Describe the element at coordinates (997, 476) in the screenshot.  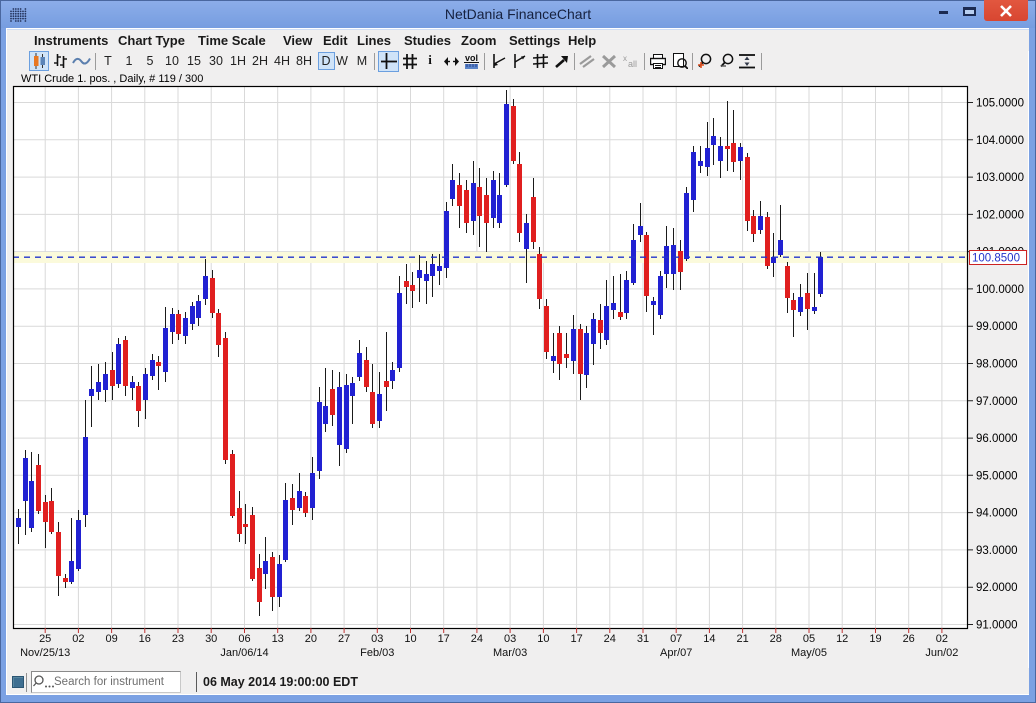
I see `svg-text: 95.0000` at that location.